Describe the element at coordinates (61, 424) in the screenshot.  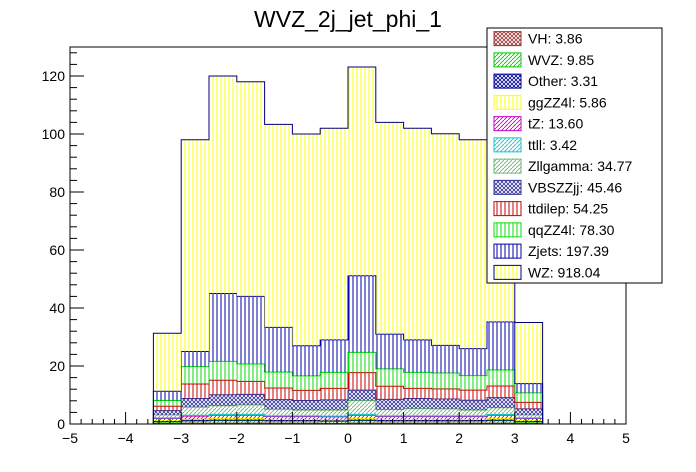
I see `y-tick-label: 0` at that location.